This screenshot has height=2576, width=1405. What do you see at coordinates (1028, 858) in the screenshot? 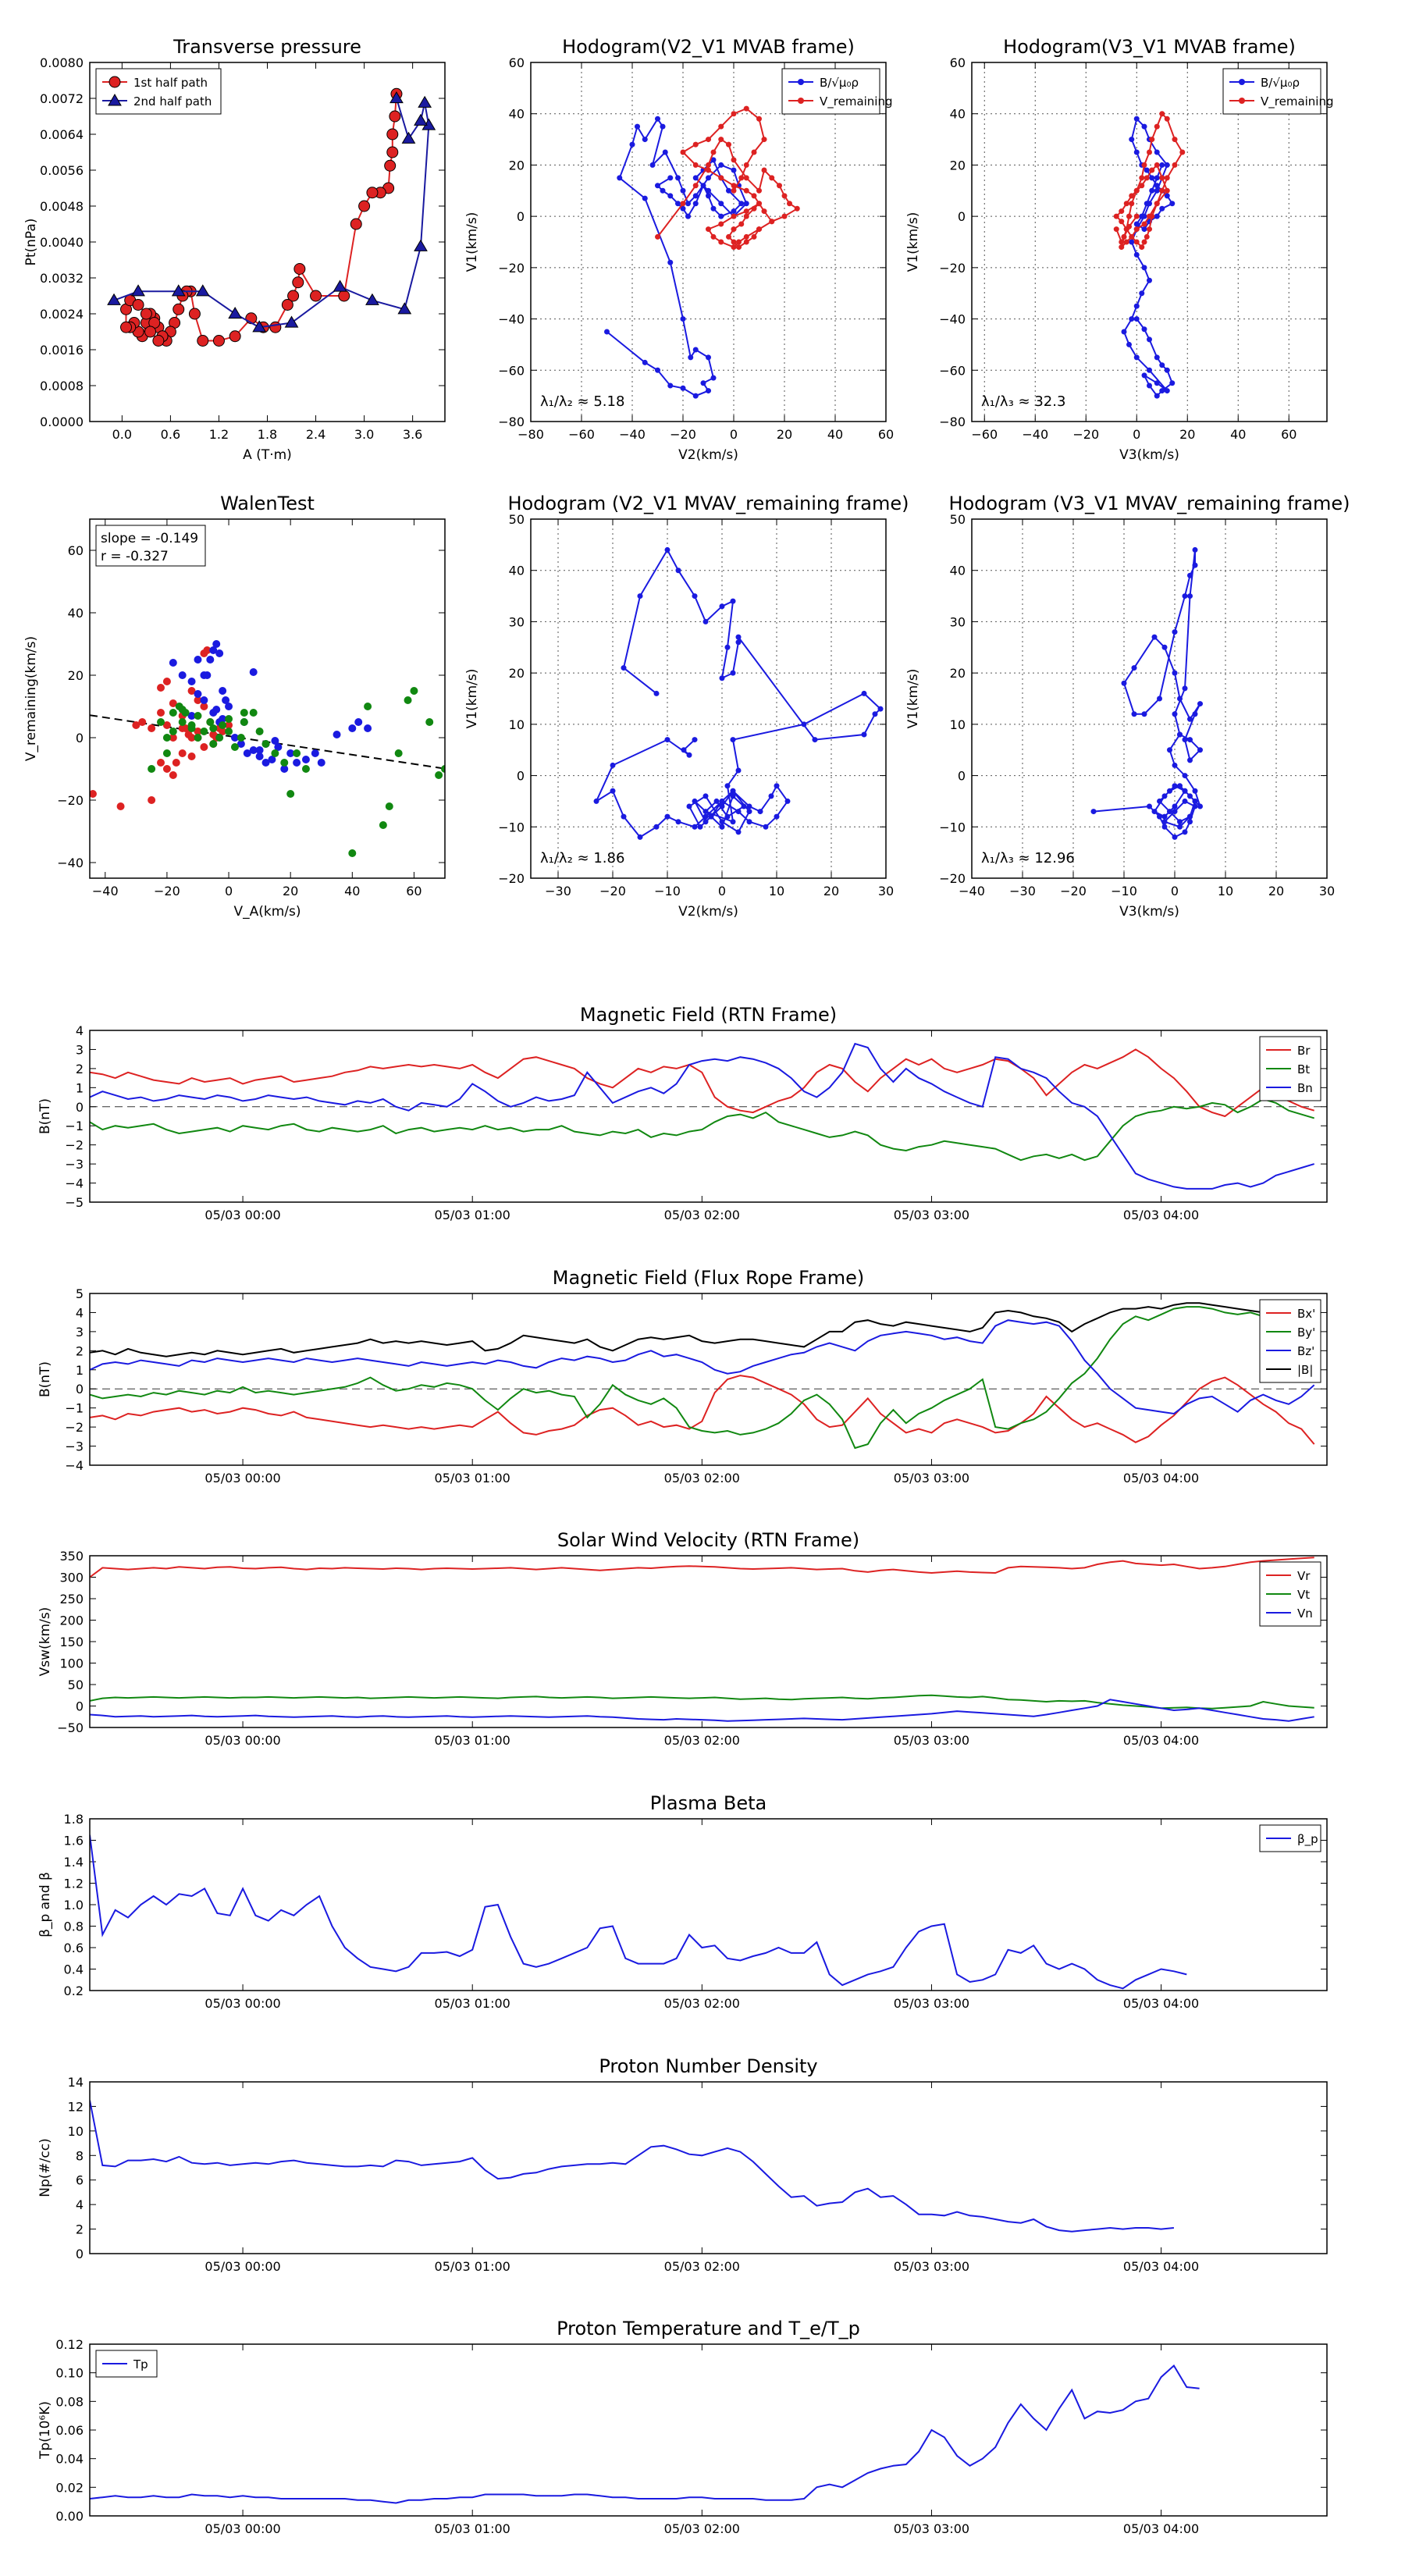
I see `annotation-text: λ₁/λ₃ ≈ 12.96` at bounding box center [1028, 858].